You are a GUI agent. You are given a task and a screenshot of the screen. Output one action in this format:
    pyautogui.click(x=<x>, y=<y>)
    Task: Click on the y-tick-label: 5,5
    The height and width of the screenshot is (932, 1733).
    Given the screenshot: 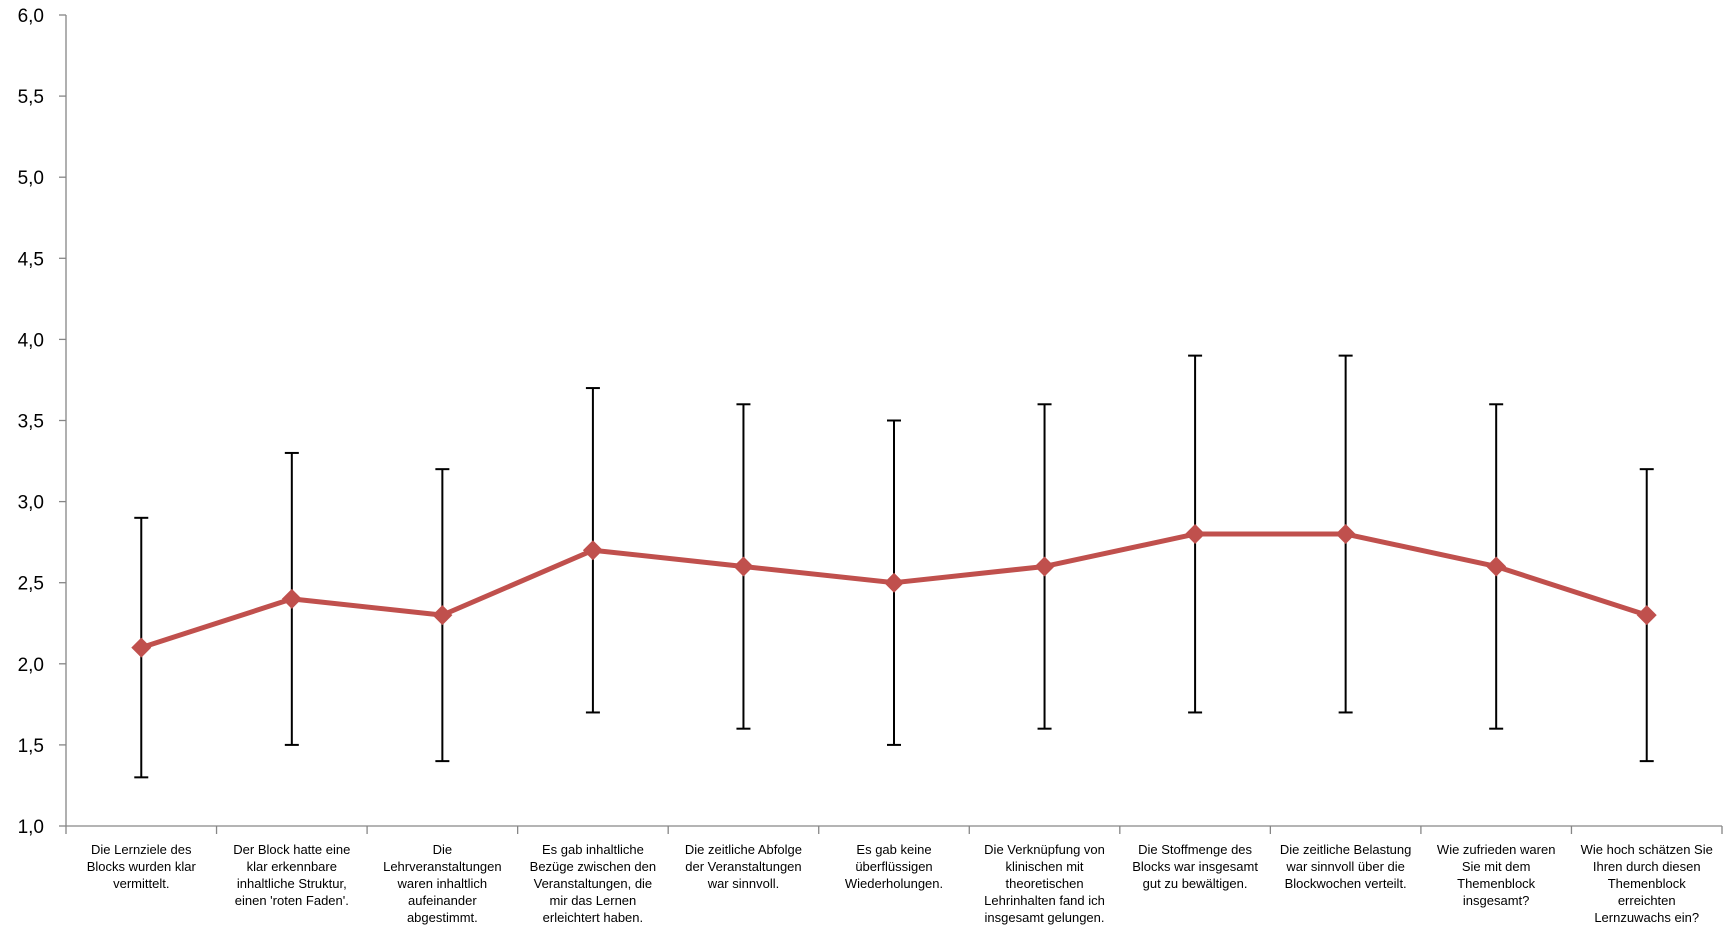 What is the action you would take?
    pyautogui.click(x=31, y=97)
    